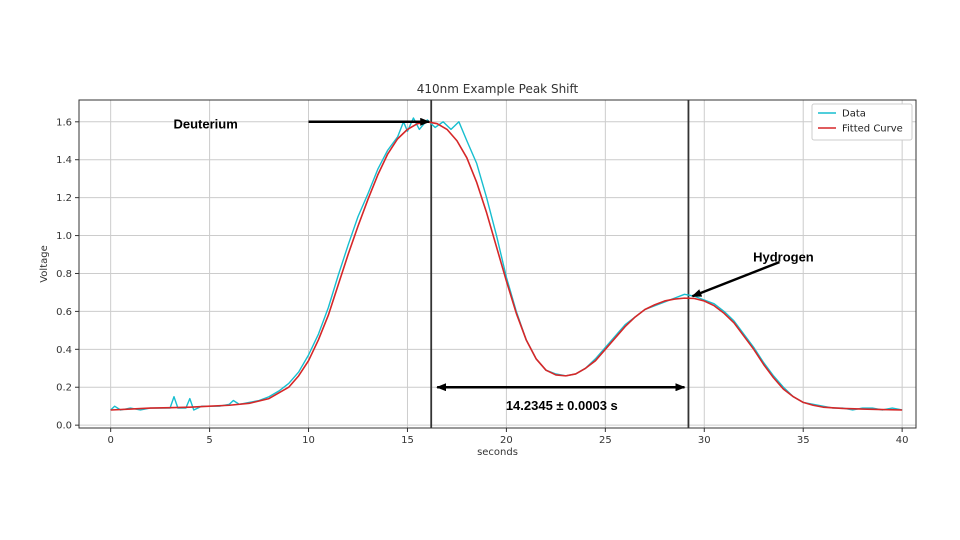 This screenshot has height=540, width=960. What do you see at coordinates (803, 440) in the screenshot?
I see `x-tick-label-7: 35` at bounding box center [803, 440].